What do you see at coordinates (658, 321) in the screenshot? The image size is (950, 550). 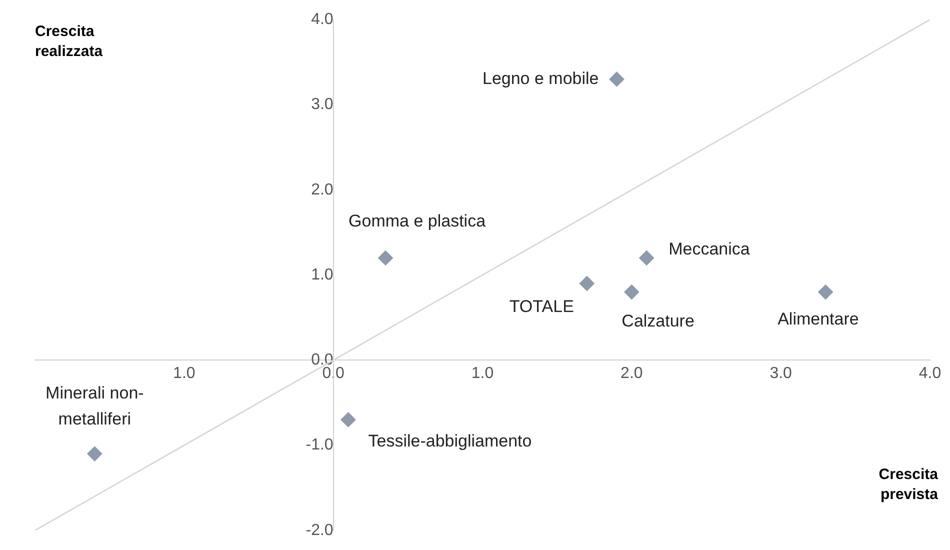 I see `annotation: Calzature` at bounding box center [658, 321].